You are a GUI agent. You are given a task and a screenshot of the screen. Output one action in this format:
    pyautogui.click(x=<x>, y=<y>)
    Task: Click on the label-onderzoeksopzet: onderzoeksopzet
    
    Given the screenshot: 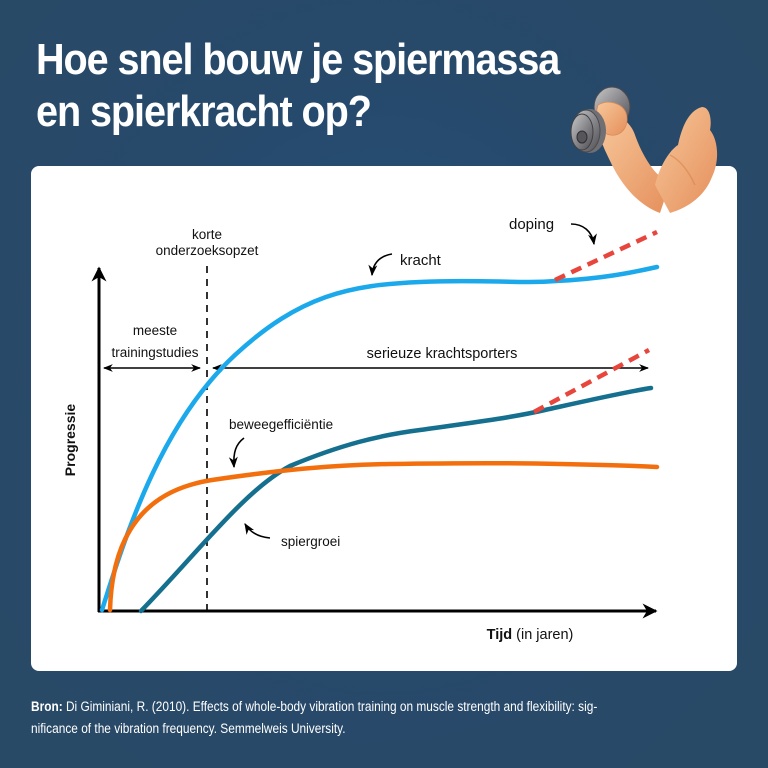 What is the action you would take?
    pyautogui.click(x=207, y=250)
    